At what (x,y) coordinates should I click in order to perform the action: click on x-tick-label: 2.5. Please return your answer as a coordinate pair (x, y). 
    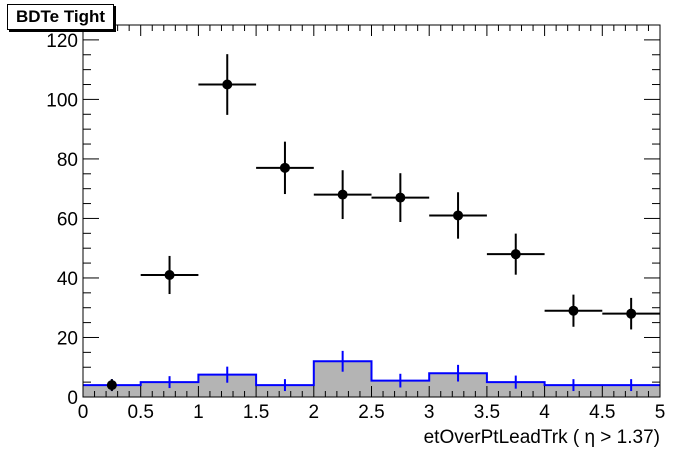
    Looking at the image, I should click on (371, 412).